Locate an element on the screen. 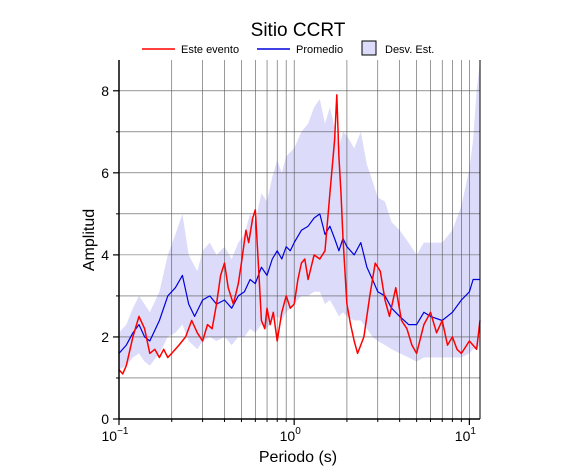 This screenshot has width=586, height=475. legend-event-label: Este evento is located at coordinates (210, 50).